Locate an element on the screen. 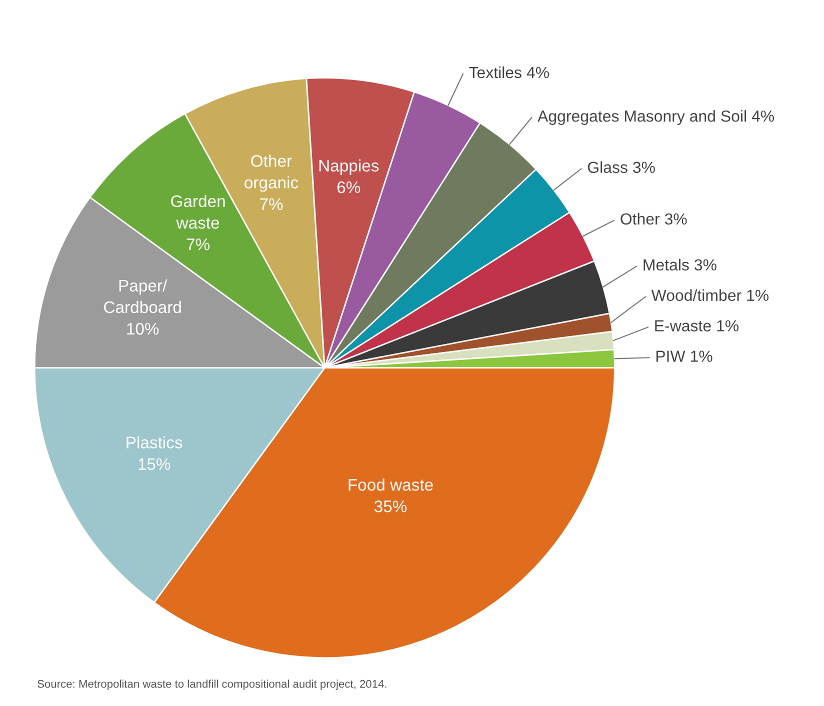  slice-label: Garden waste is located at coordinates (198, 211).